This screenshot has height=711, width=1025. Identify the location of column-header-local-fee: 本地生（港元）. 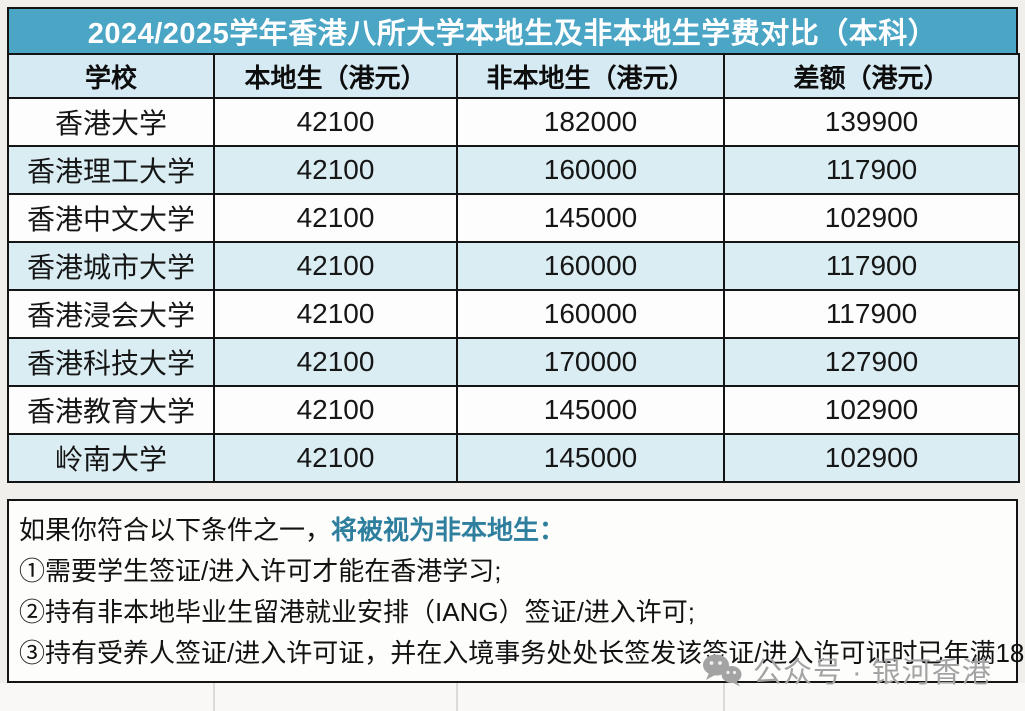
(335, 76).